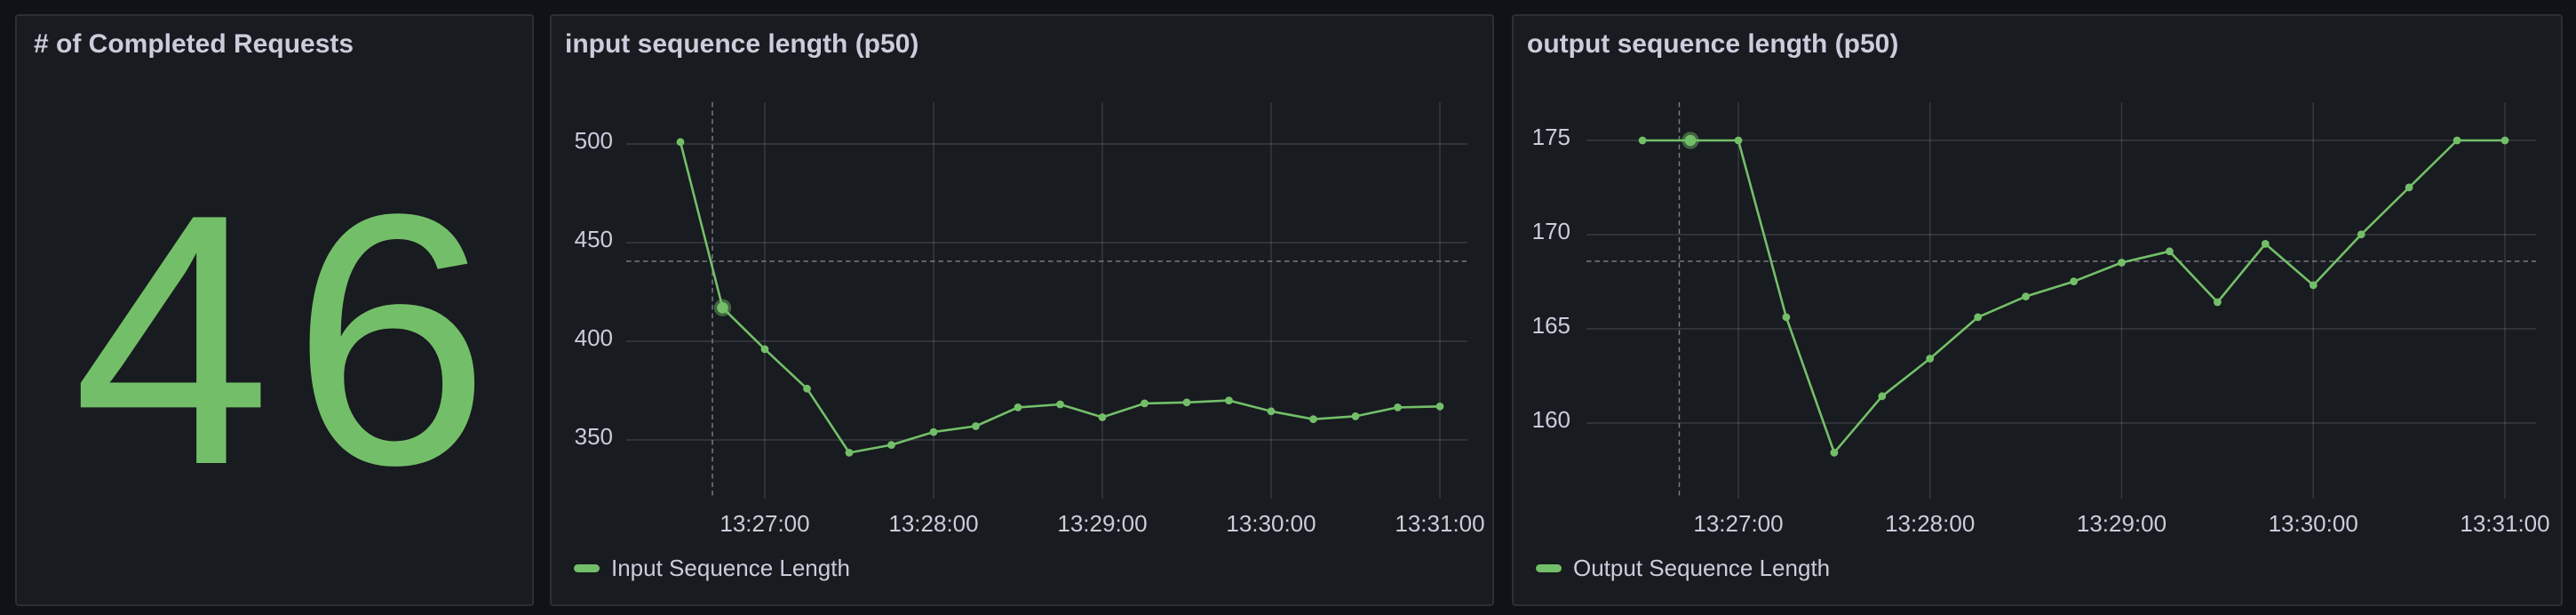 The width and height of the screenshot is (2576, 615). Describe the element at coordinates (1551, 420) in the screenshot. I see `svg-text: 160` at that location.